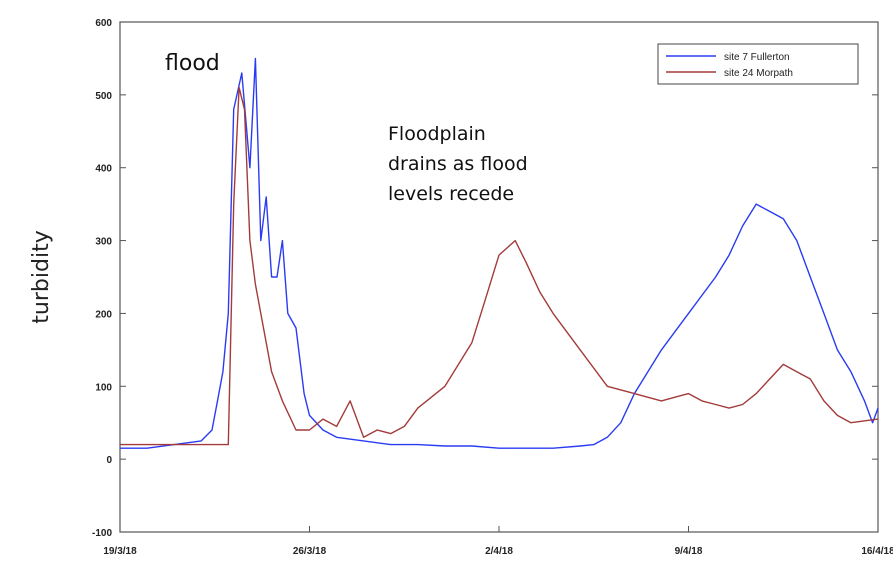 This screenshot has width=893, height=566. I want to click on legend: site 7 Fullerton site 24 Morpath, so click(758, 64).